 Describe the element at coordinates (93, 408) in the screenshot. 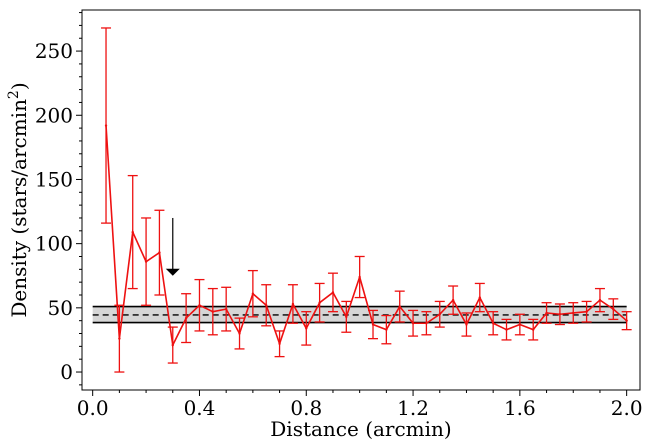

I see `x-tick-label: 0.0` at that location.